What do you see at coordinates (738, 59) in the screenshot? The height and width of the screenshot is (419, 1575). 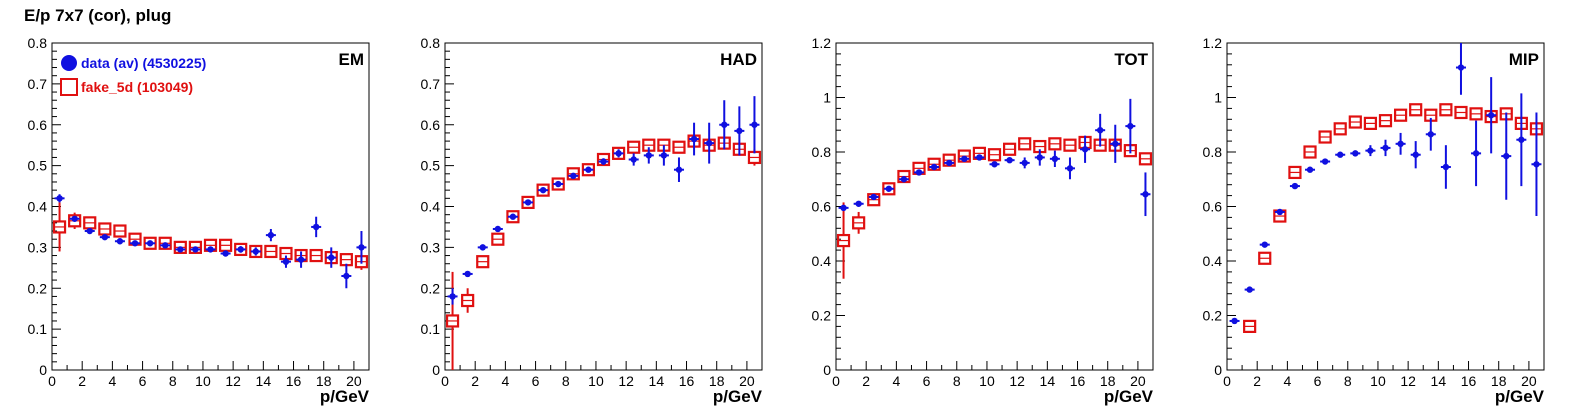 I see `panel-title: HAD` at bounding box center [738, 59].